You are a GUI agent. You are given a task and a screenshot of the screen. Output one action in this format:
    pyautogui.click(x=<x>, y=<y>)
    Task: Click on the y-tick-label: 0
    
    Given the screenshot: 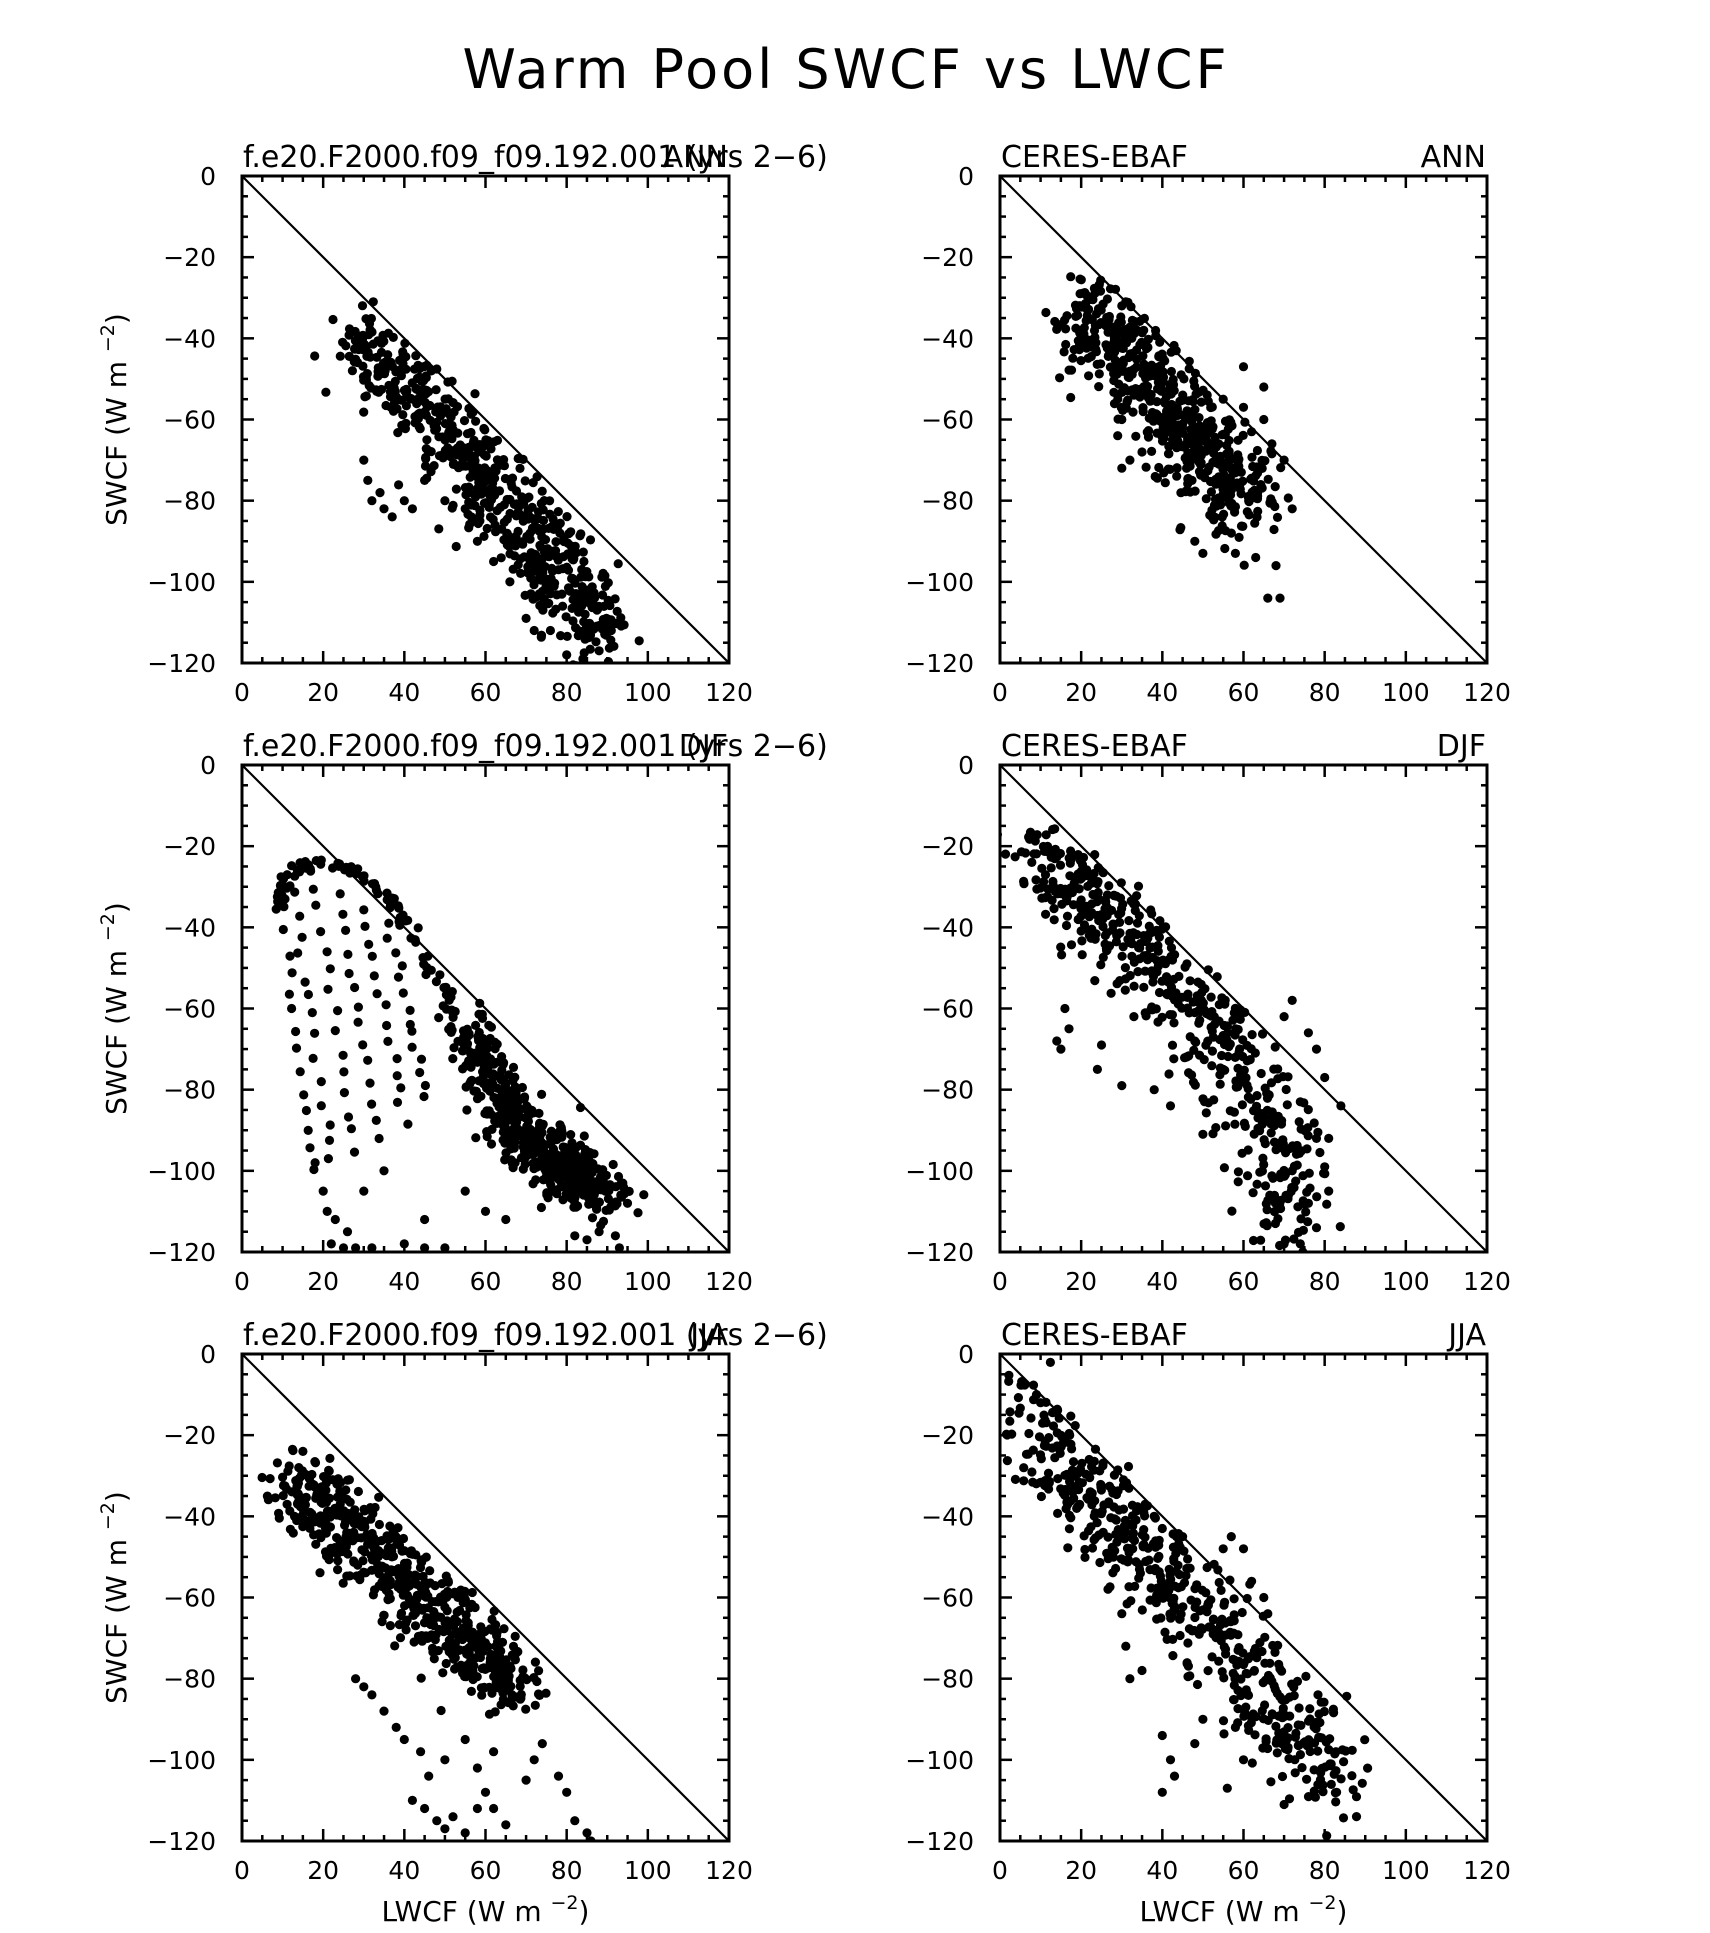 What is the action you would take?
    pyautogui.click(x=208, y=176)
    